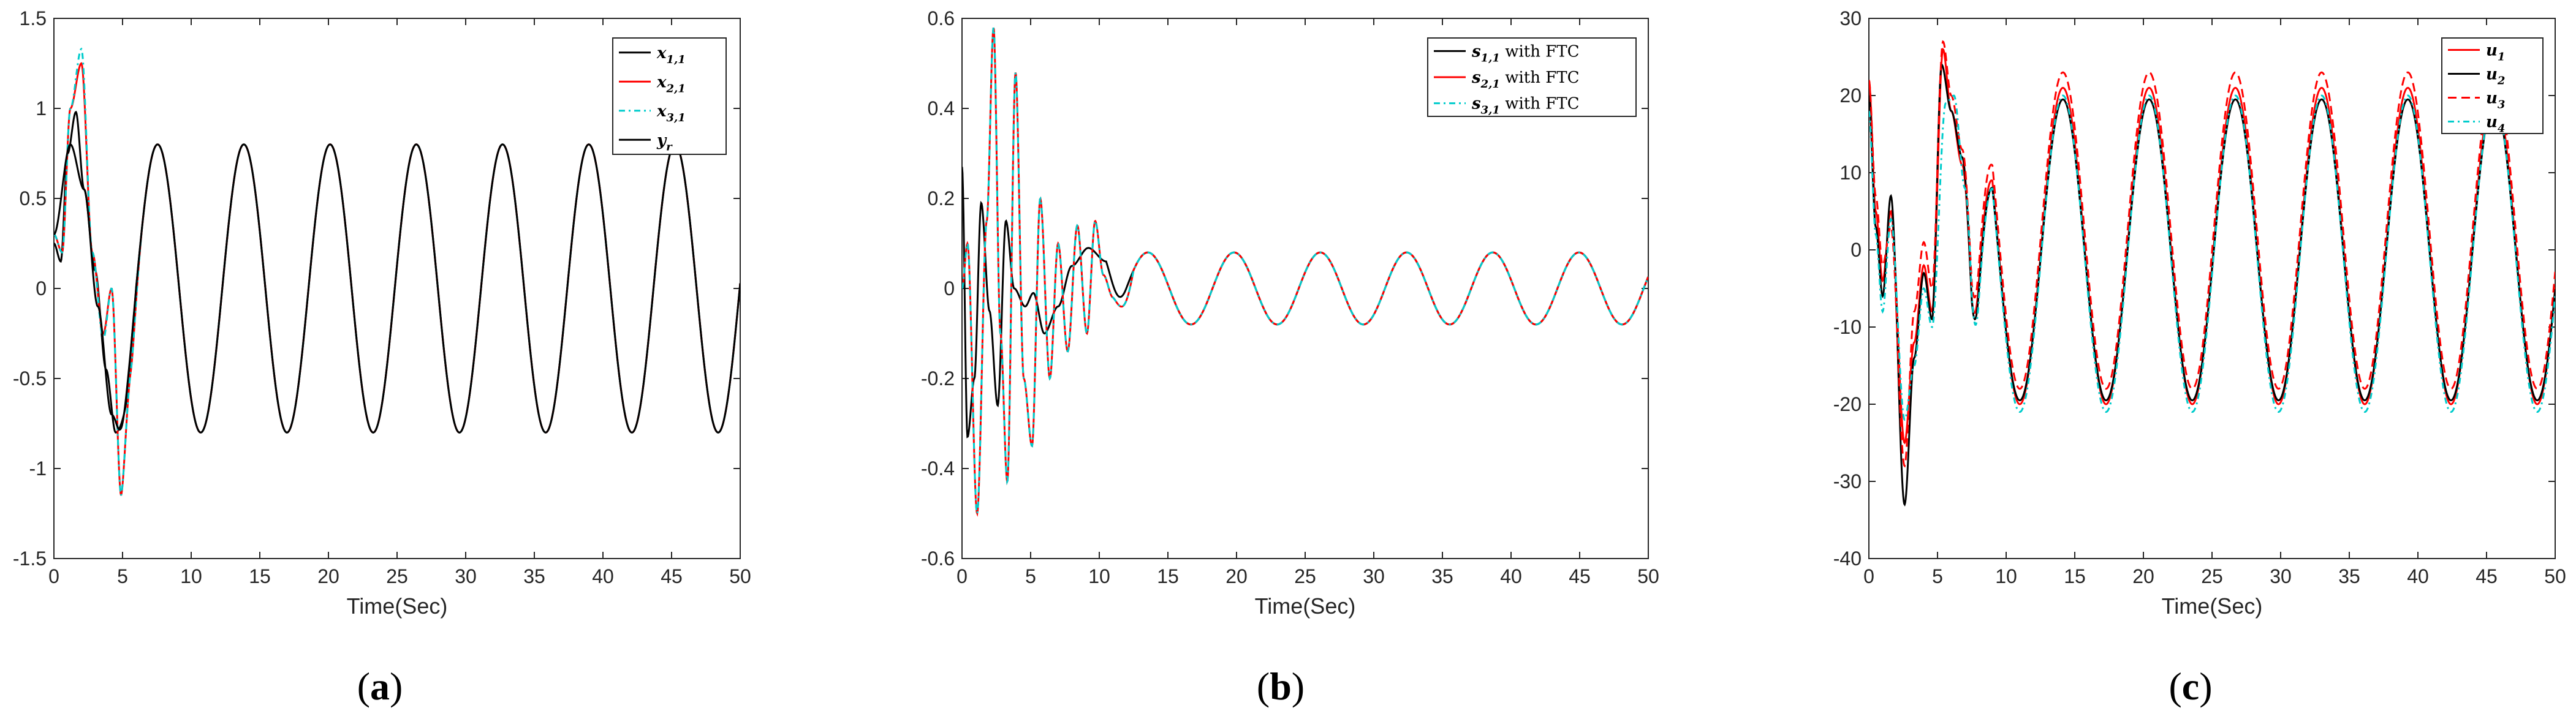  I want to click on legend-entry: yr, so click(665, 142).